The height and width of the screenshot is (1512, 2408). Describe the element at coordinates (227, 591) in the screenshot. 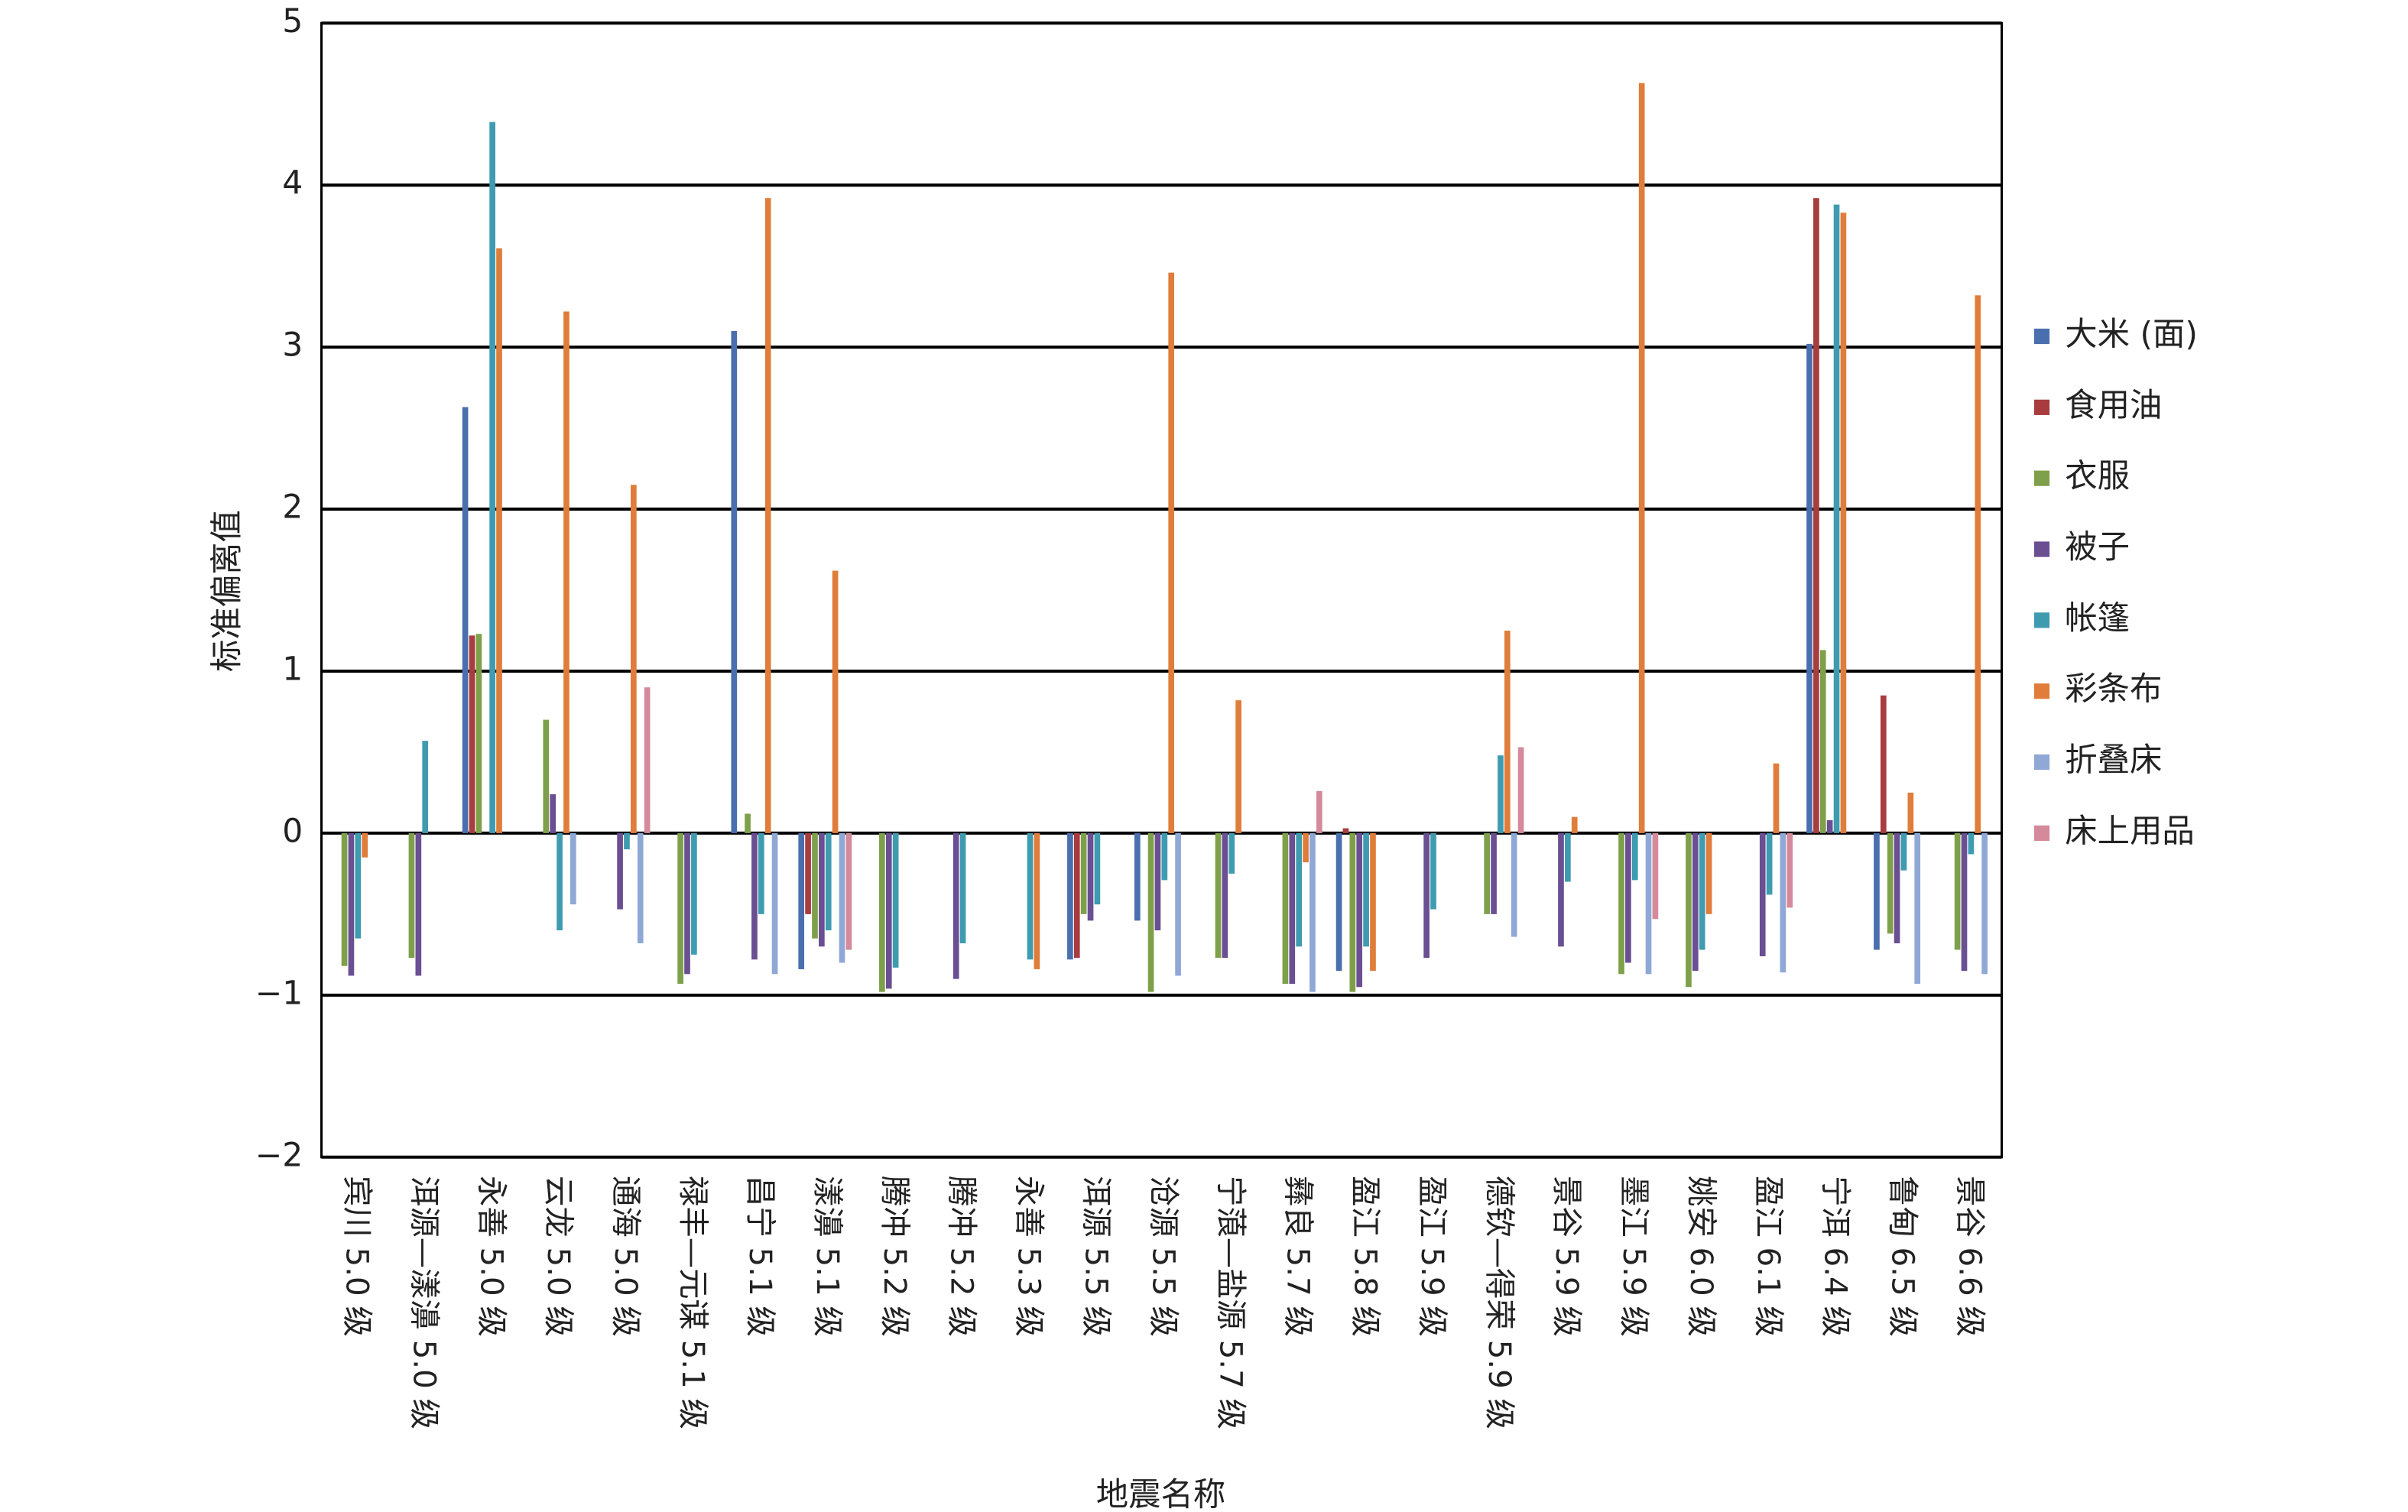

I see `y-axis-label: 标准偏离值` at that location.